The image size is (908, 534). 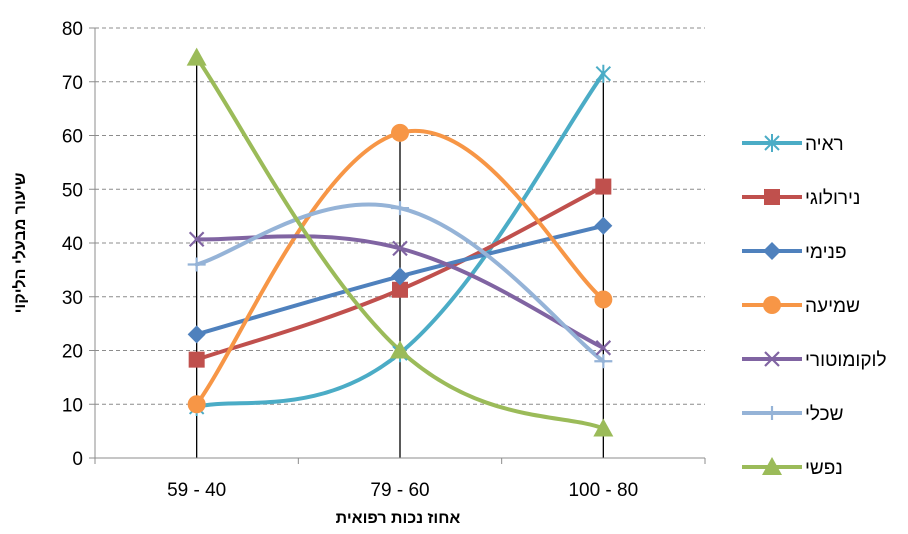 What do you see at coordinates (72, 83) in the screenshot?
I see `y-tick-label: 70` at bounding box center [72, 83].